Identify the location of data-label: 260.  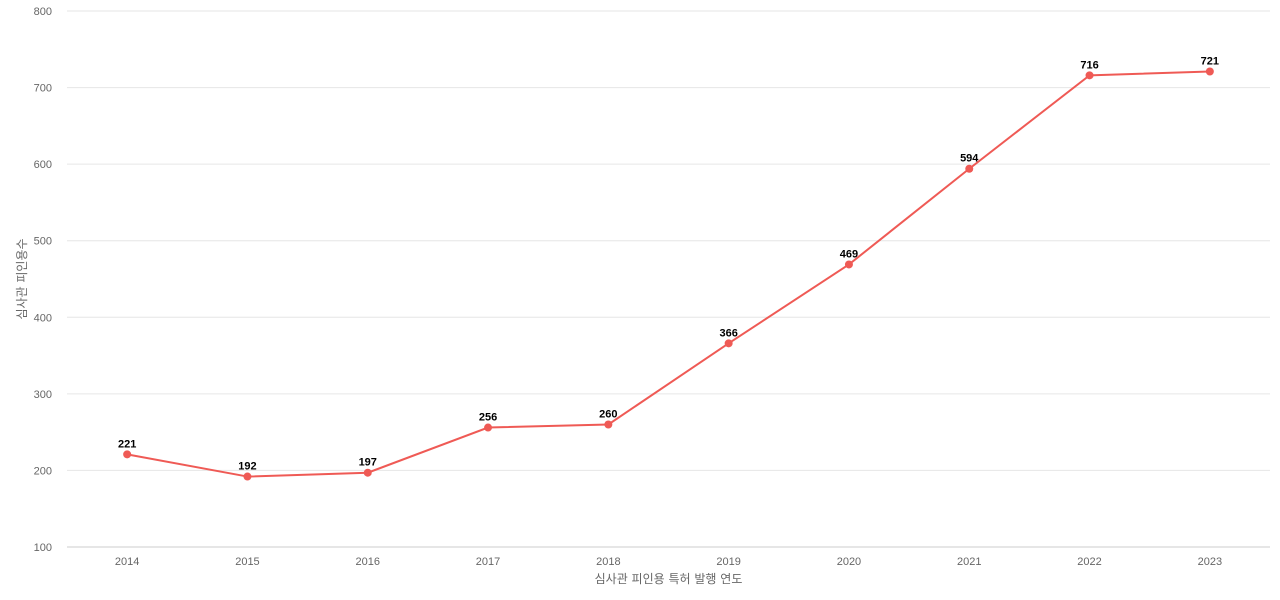
(608, 414).